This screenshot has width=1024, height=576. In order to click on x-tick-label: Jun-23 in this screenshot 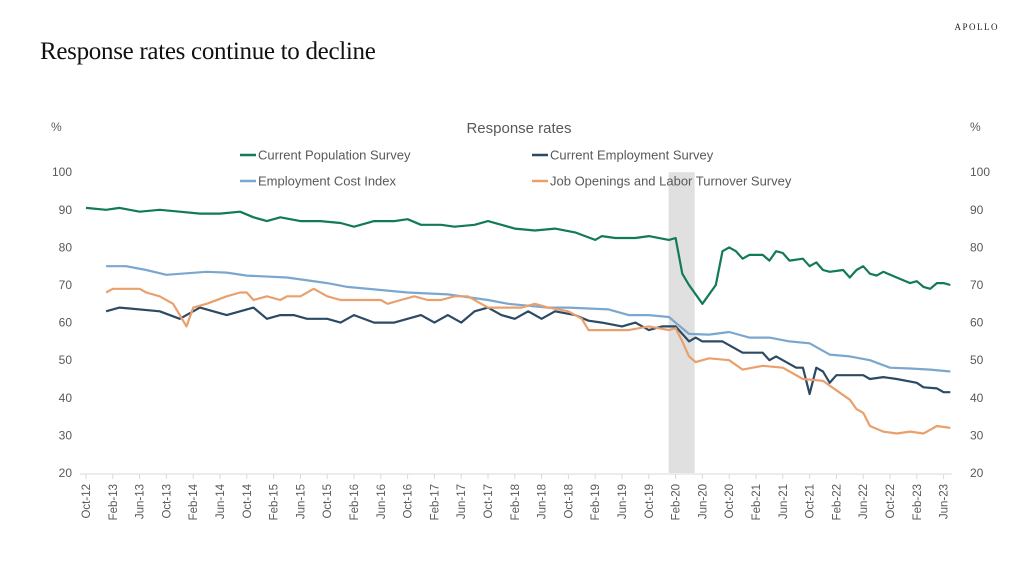, I will do `click(945, 501)`.